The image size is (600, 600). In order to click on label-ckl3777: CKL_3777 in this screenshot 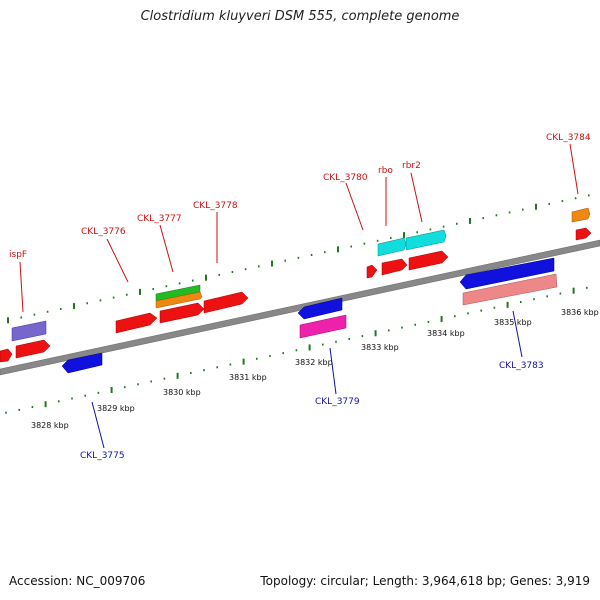, I will do `click(159, 219)`.